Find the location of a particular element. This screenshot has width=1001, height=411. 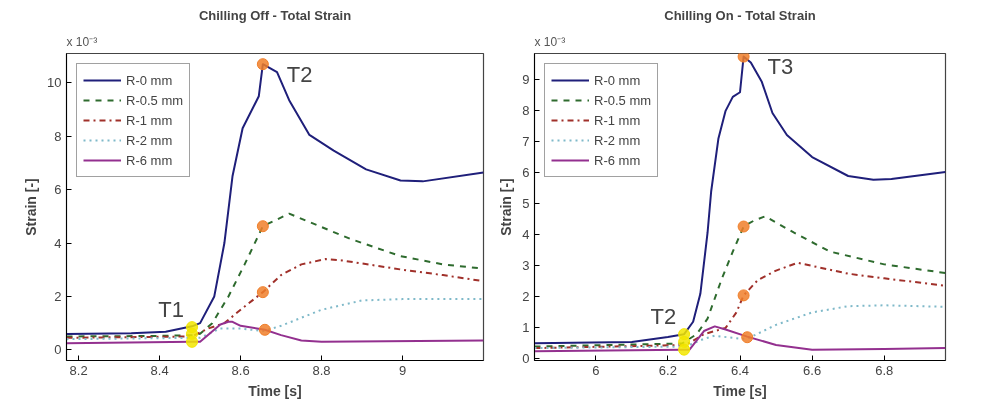

y-tick-label: 10 is located at coordinates (54, 83).